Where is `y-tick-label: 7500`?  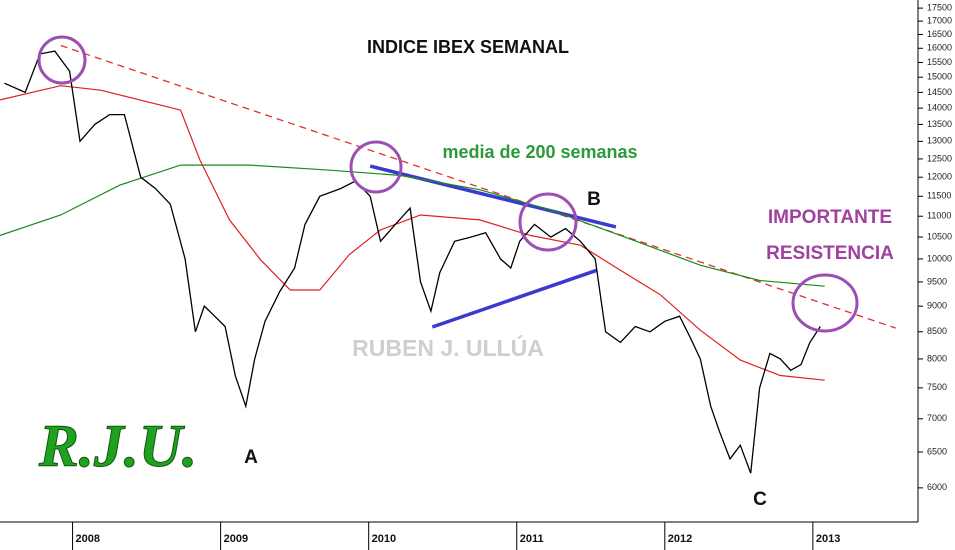
y-tick-label: 7500 is located at coordinates (937, 387).